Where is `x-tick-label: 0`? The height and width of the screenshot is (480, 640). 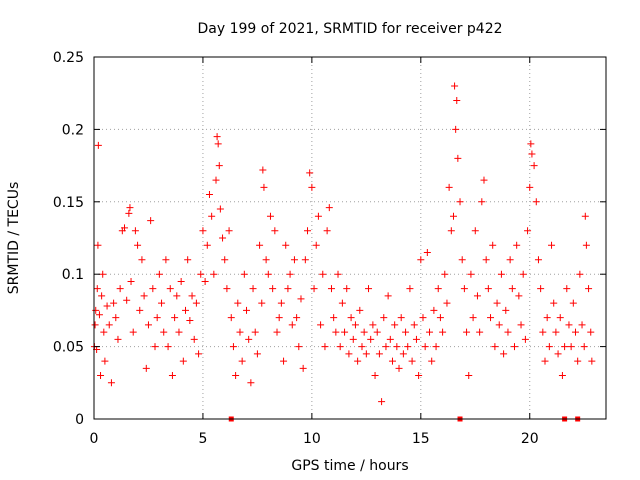
x-tick-label: 0 is located at coordinates (94, 439).